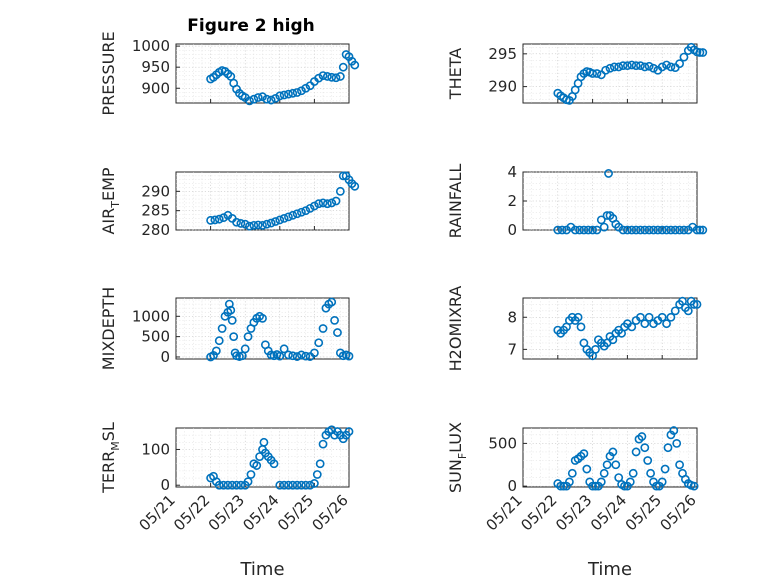 Image resolution: width=778 pixels, height=583 pixels. I want to click on y-tick-label: 4, so click(512, 172).